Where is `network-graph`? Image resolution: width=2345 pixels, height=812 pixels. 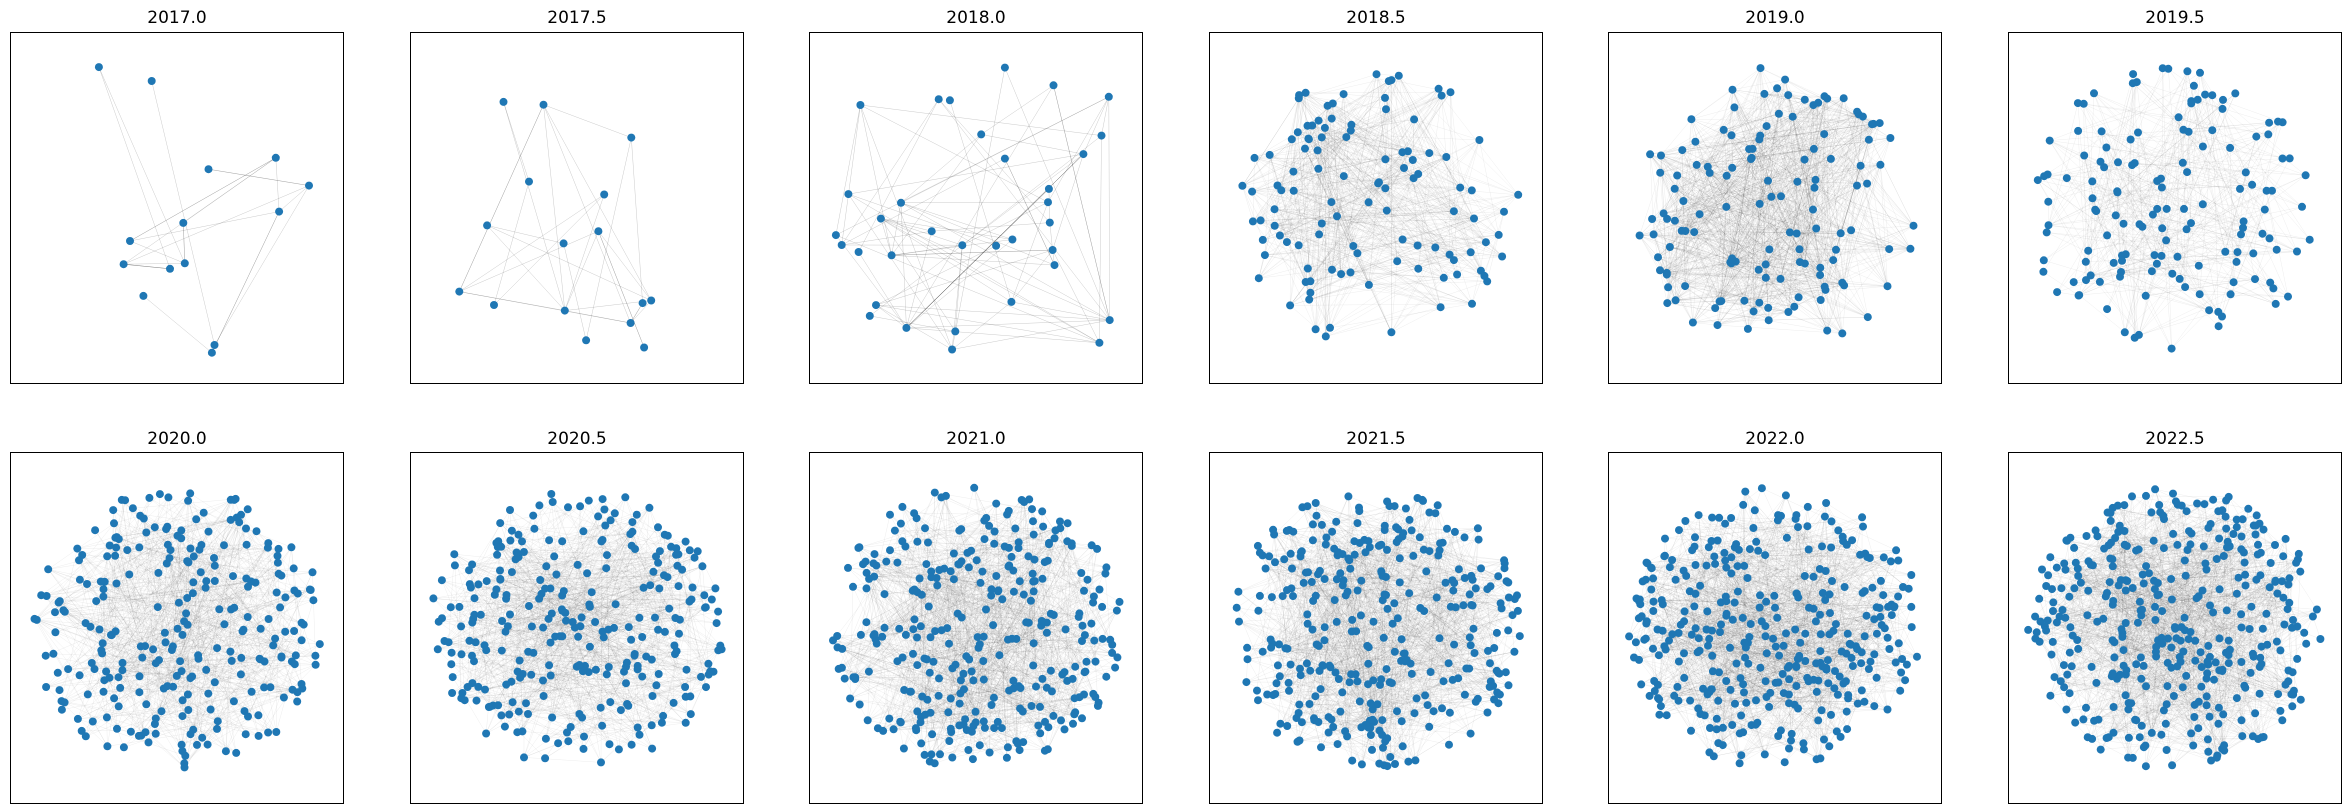
network-graph is located at coordinates (1776, 201).